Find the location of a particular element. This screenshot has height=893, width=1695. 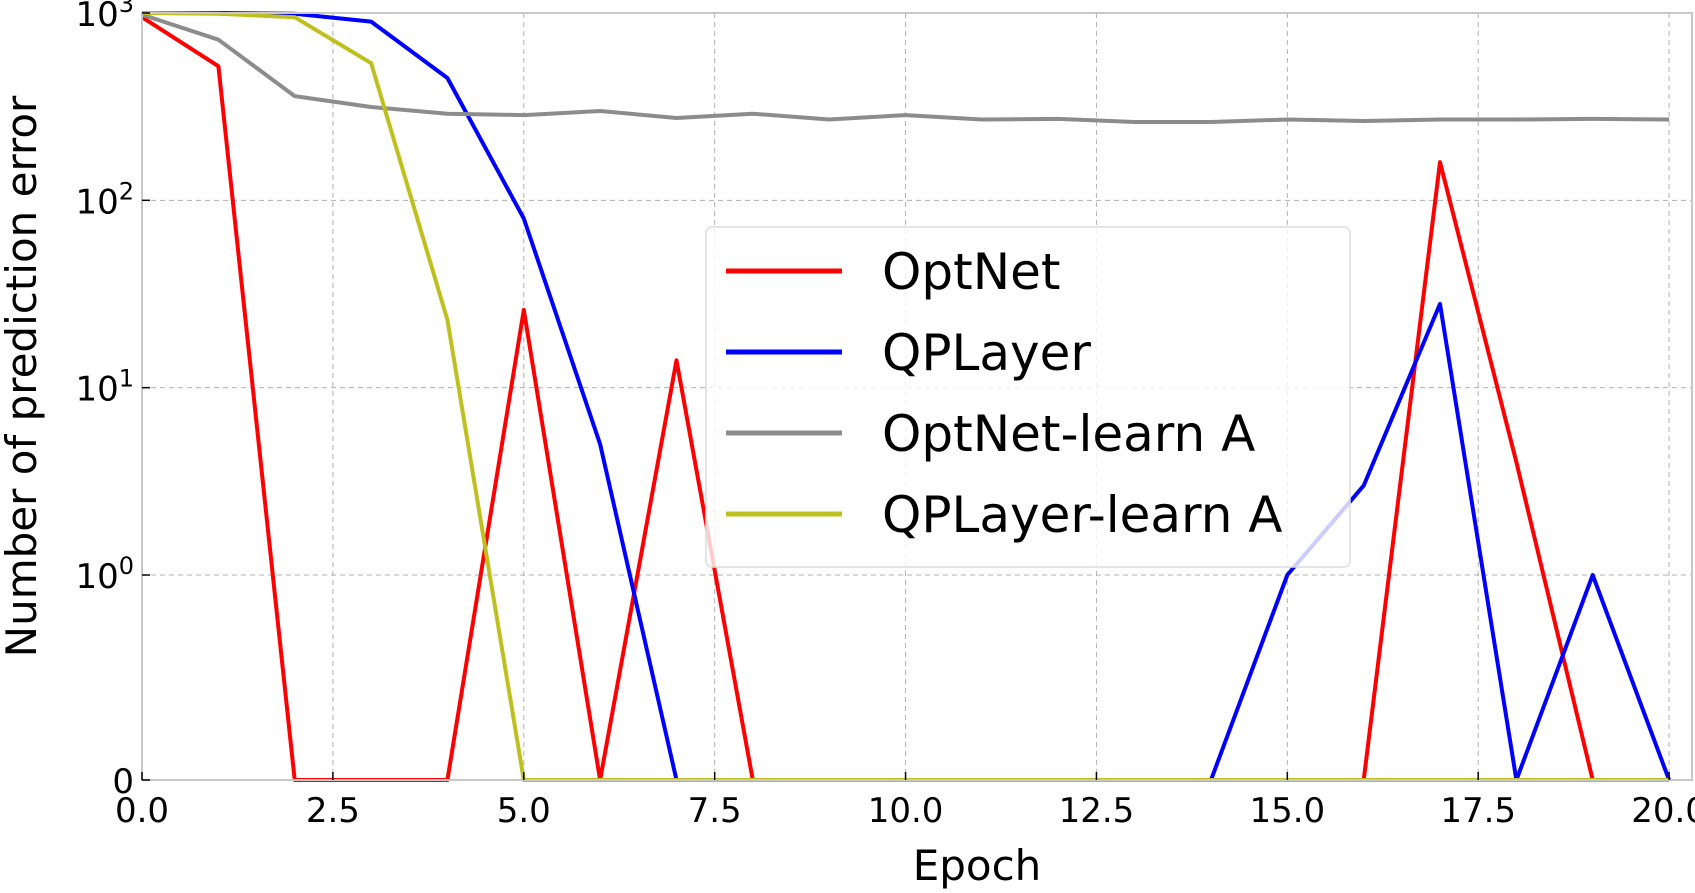

y-tick-label: 0 is located at coordinates (123, 782).